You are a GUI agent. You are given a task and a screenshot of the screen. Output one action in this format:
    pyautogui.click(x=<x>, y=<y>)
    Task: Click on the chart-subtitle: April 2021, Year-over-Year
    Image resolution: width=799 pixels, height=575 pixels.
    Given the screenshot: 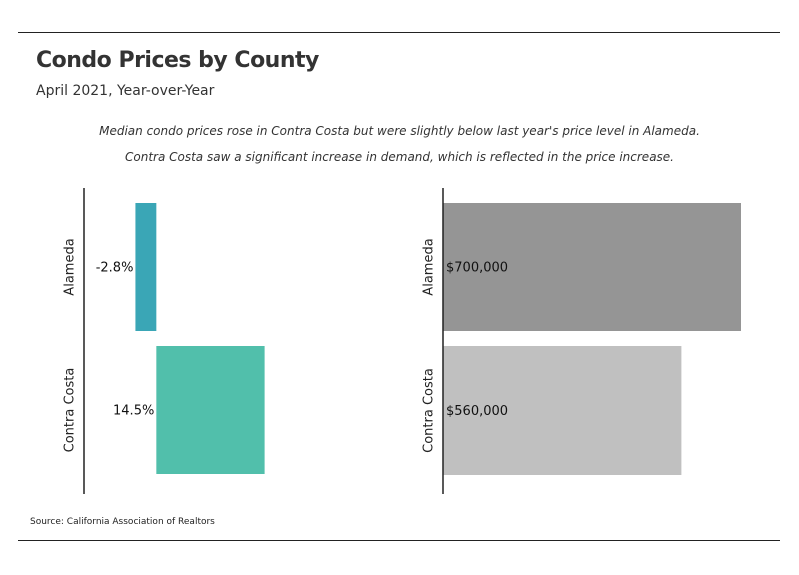 What is the action you would take?
    pyautogui.click(x=125, y=91)
    